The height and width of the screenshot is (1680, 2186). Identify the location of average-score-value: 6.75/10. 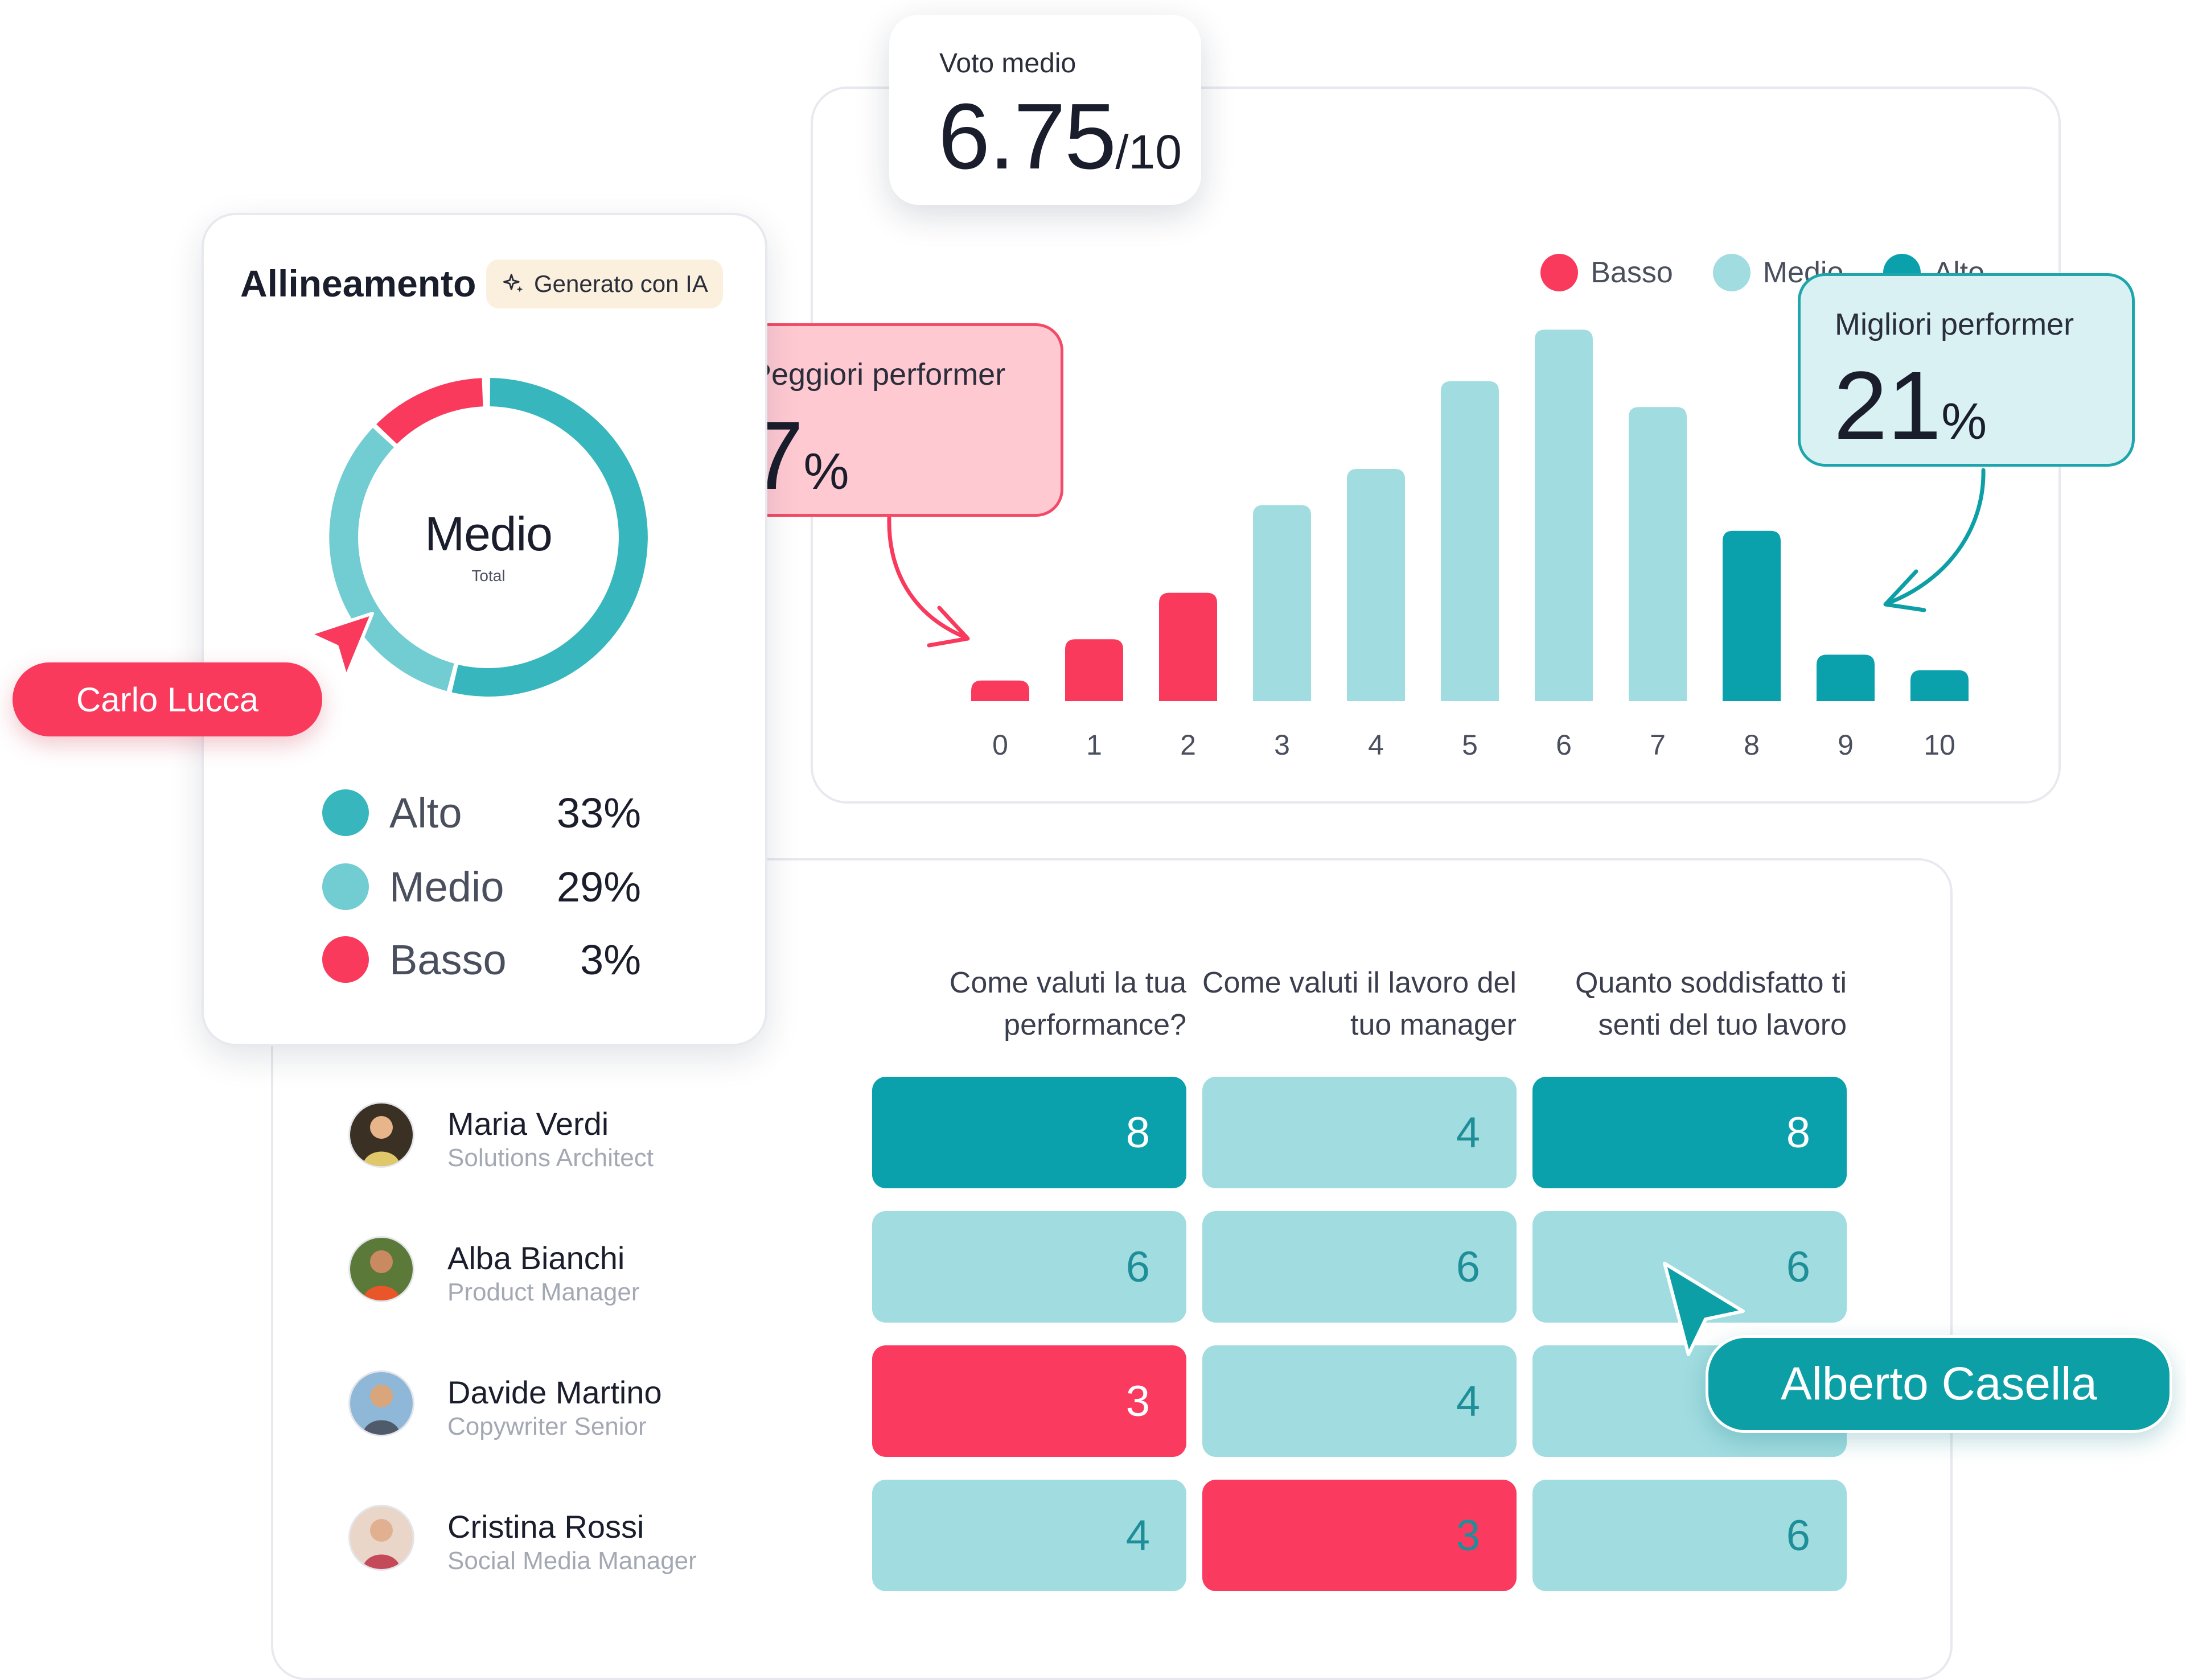
(1060, 136).